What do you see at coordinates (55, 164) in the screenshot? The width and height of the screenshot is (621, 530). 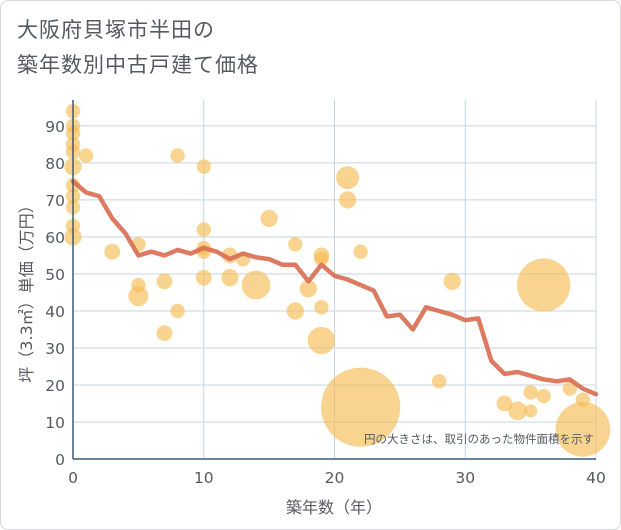 I see `y-tick-label: 80` at bounding box center [55, 164].